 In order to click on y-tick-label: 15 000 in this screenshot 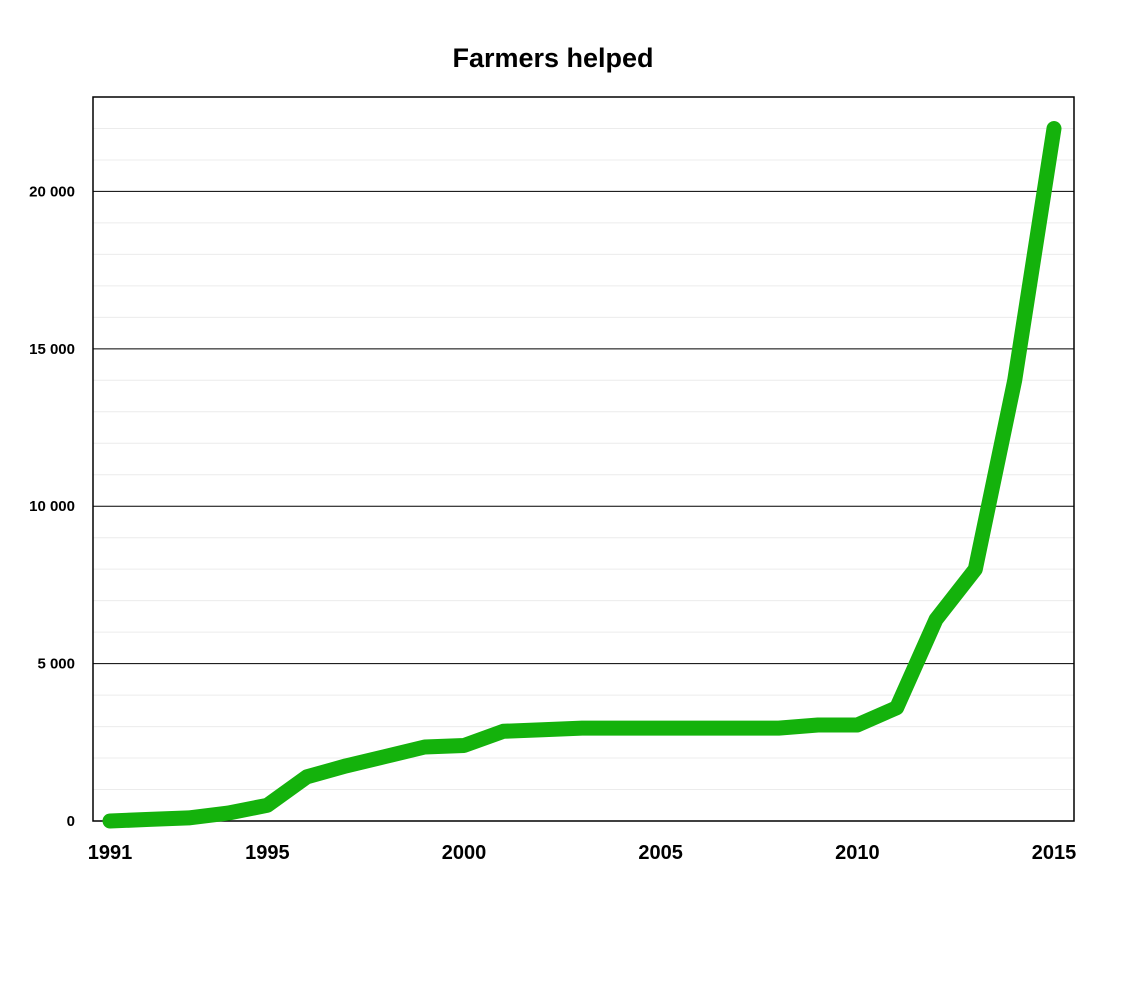, I will do `click(52, 349)`.